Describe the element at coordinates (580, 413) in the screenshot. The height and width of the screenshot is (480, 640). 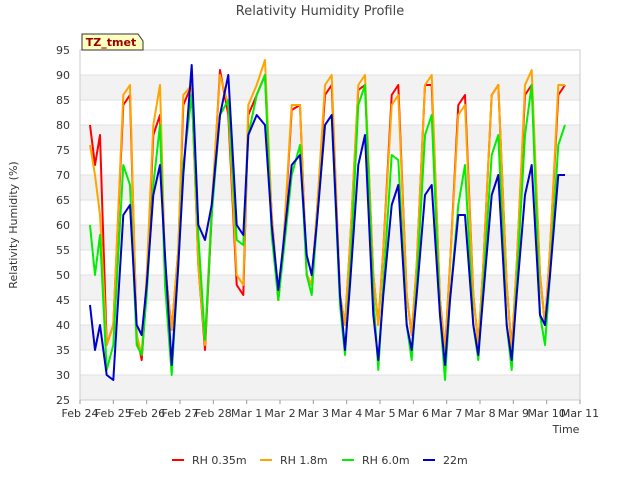
I see `x-tick-label: Mar 11` at that location.